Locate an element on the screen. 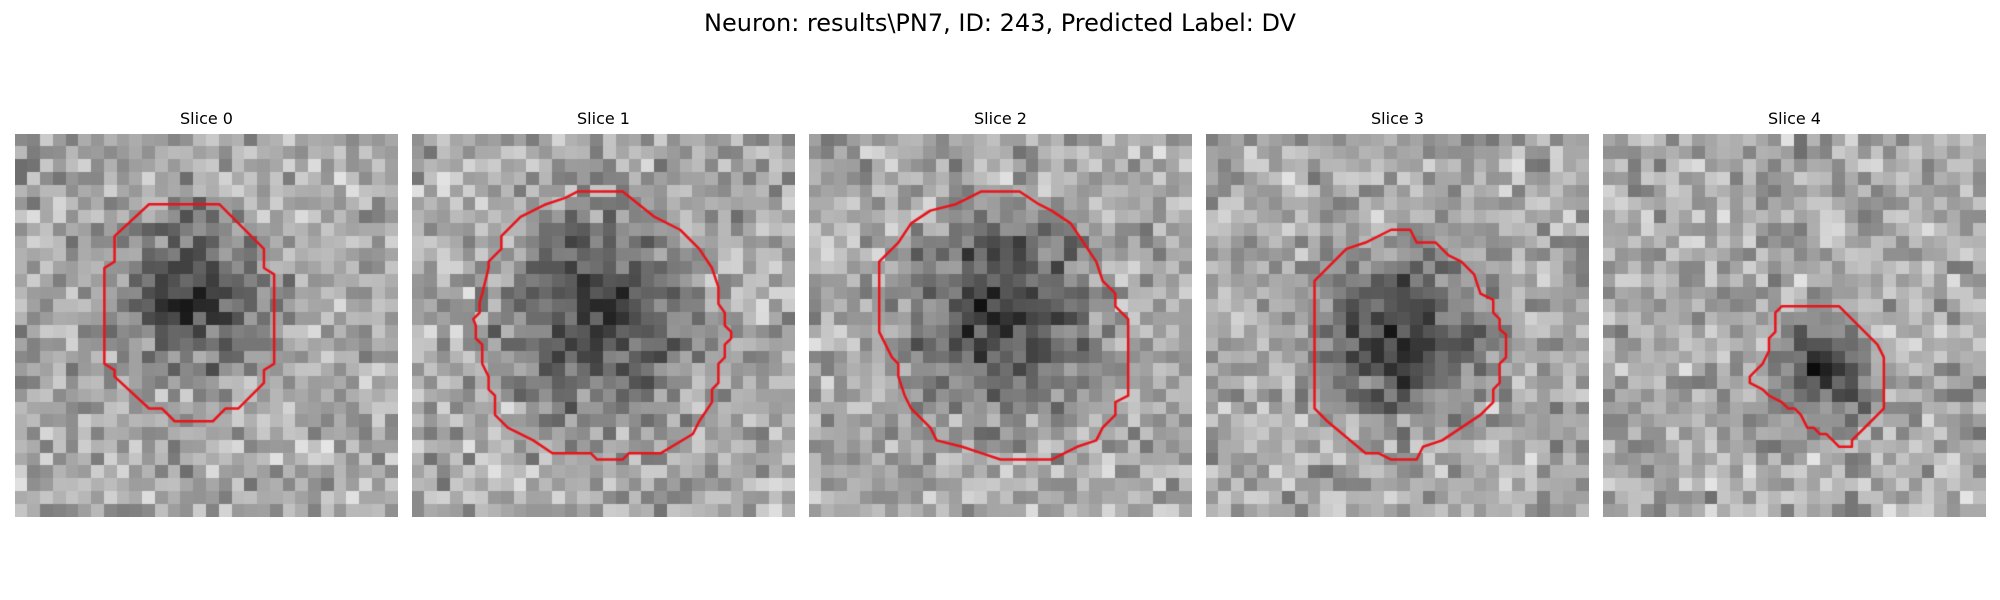 The width and height of the screenshot is (2000, 600). slice-title: Slice 3 is located at coordinates (1397, 118).